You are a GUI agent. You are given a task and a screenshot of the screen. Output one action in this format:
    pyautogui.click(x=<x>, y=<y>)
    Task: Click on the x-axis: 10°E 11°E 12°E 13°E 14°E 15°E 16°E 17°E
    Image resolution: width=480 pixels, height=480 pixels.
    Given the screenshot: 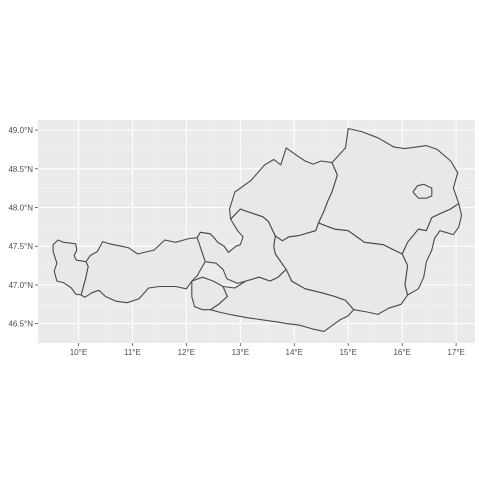 What is the action you would take?
    pyautogui.click(x=267, y=350)
    